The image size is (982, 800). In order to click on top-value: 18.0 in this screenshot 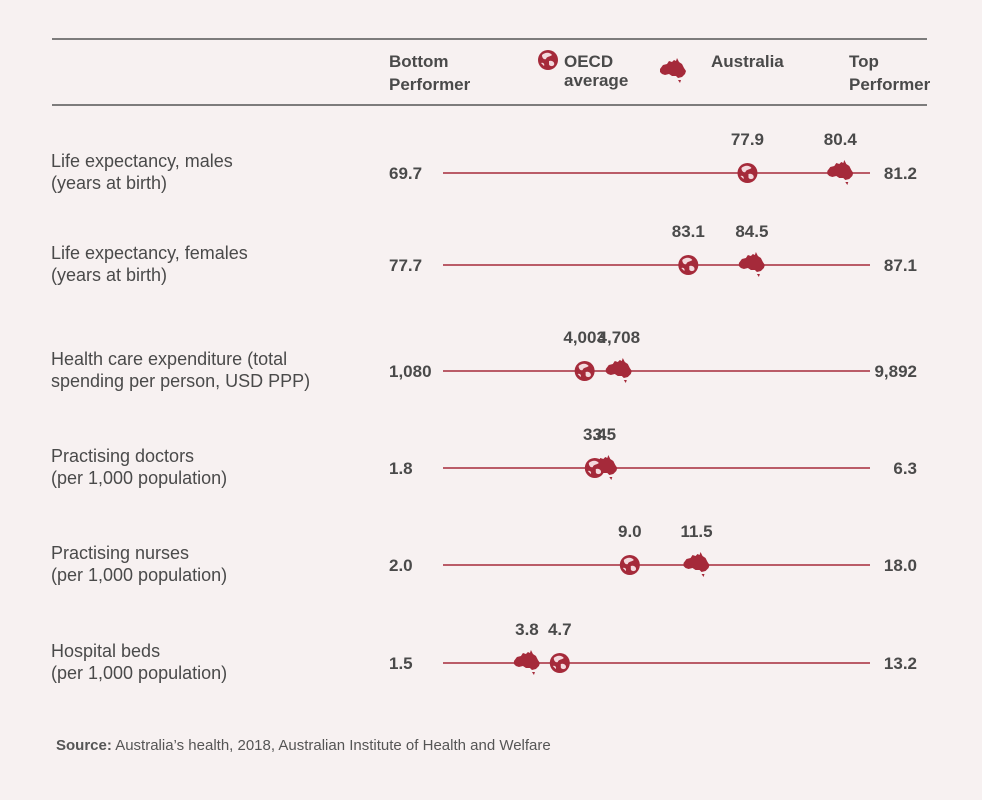, I will do `click(900, 565)`.